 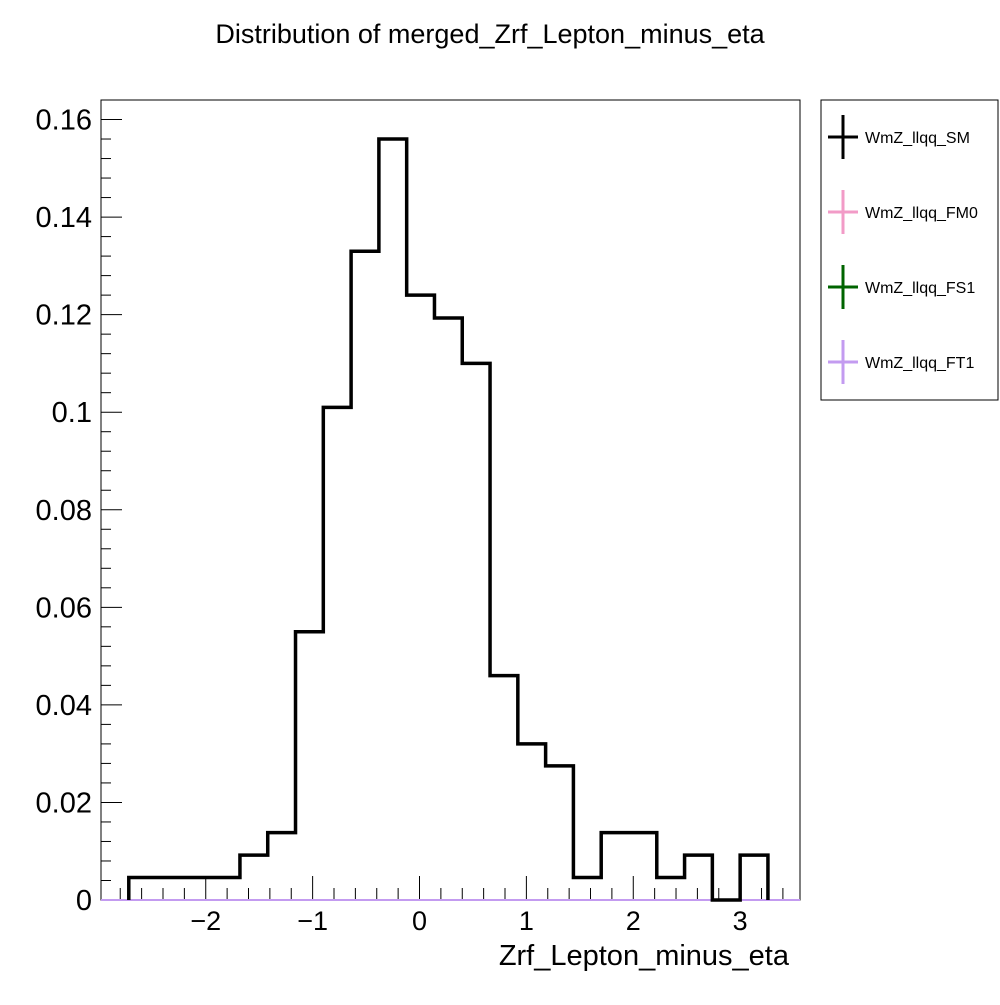 I want to click on x-tick-label: −1, so click(x=312, y=921).